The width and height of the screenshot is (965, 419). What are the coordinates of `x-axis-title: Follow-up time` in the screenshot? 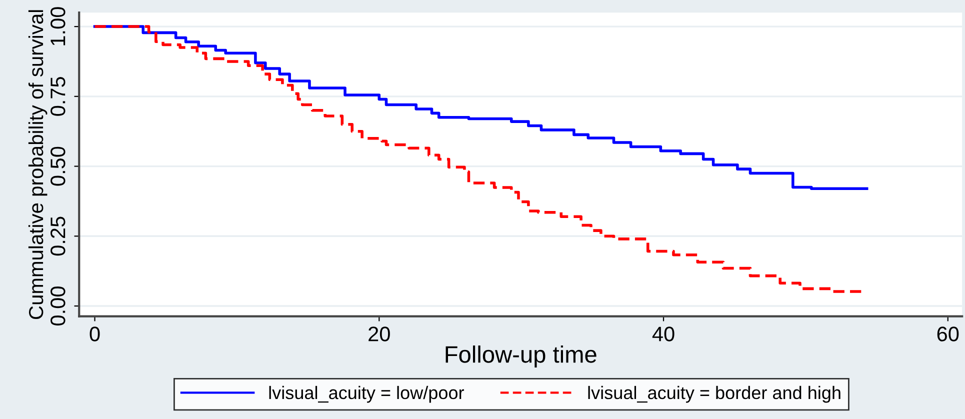 It's located at (521, 356).